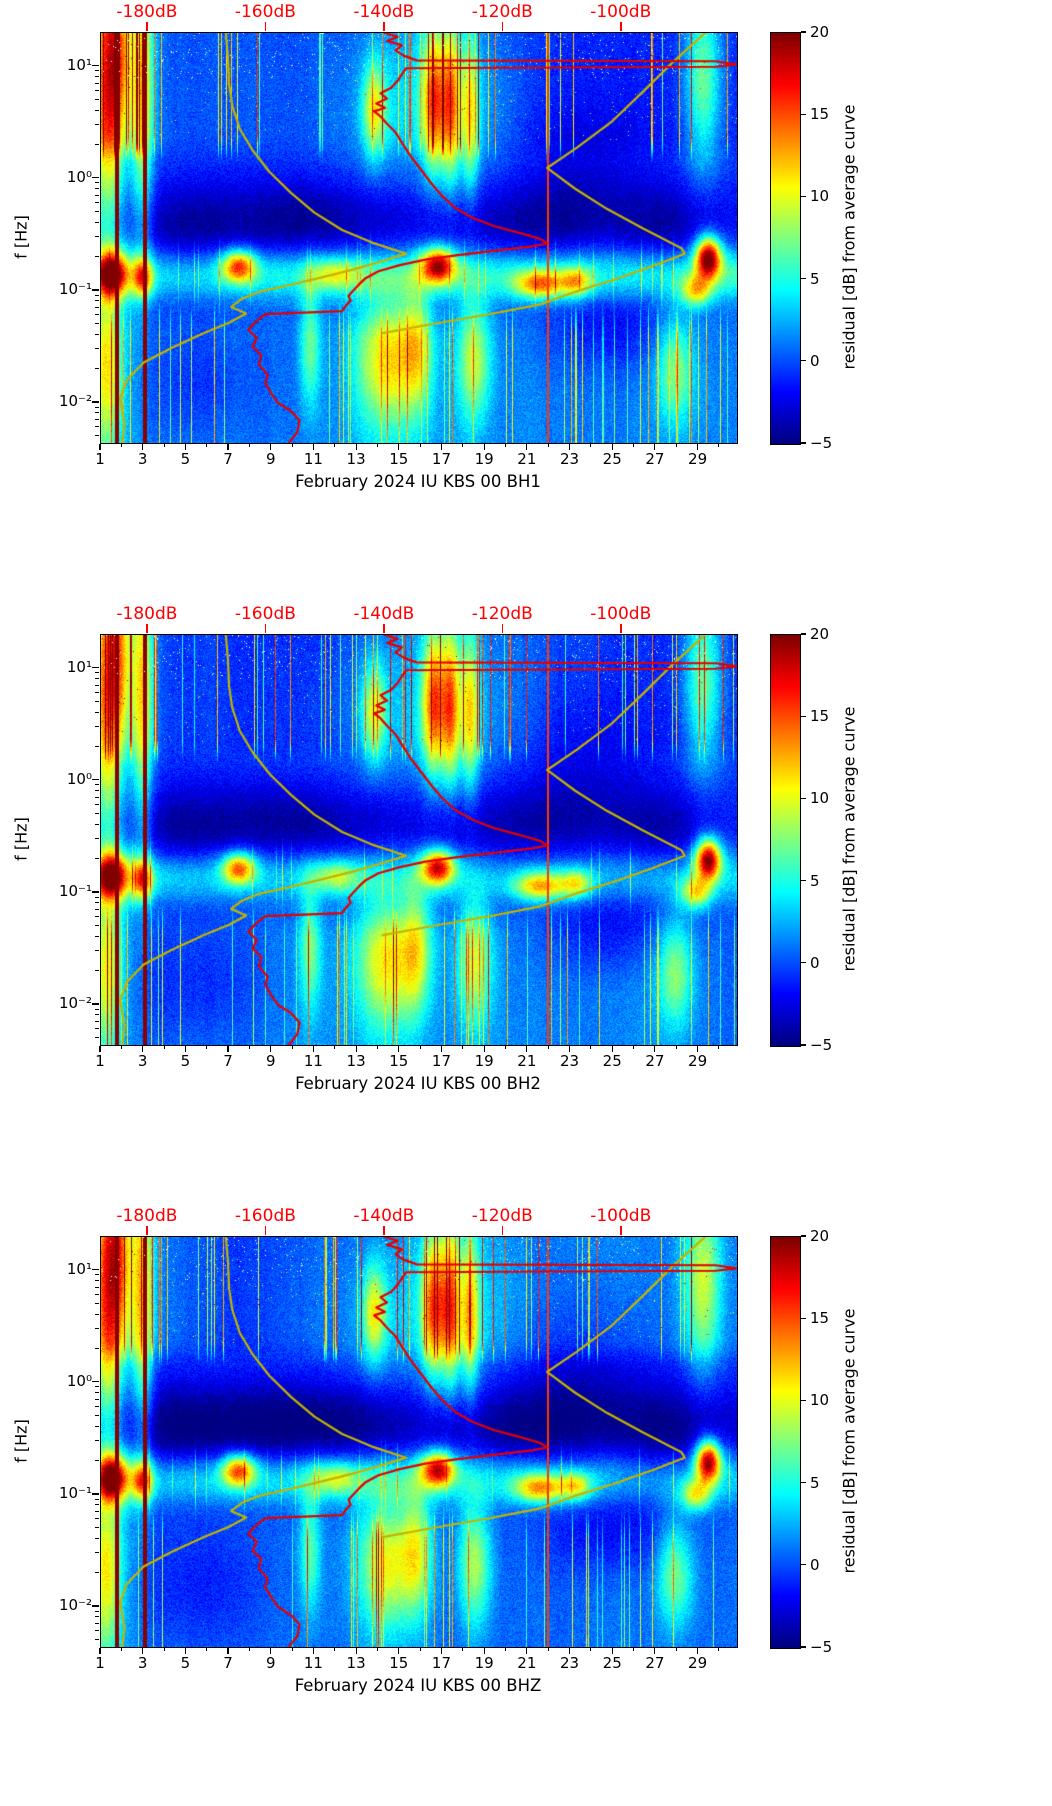 This screenshot has height=1806, width=1052. What do you see at coordinates (265, 614) in the screenshot?
I see `top-db-tick-label: -160dB` at bounding box center [265, 614].